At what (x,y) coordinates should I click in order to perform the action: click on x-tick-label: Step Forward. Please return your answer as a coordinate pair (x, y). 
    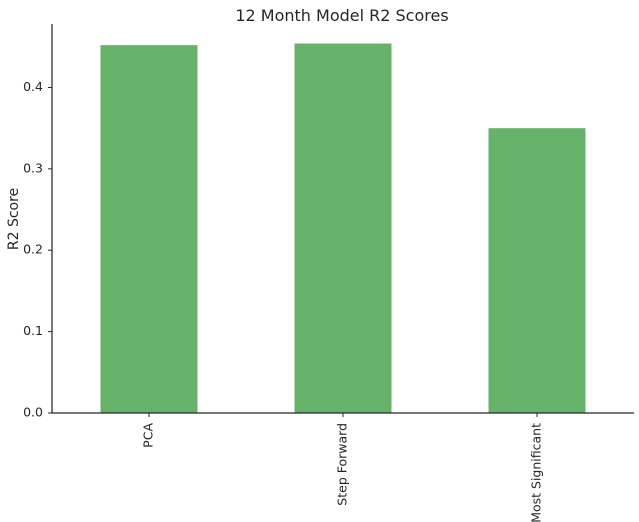
    Looking at the image, I should click on (342, 464).